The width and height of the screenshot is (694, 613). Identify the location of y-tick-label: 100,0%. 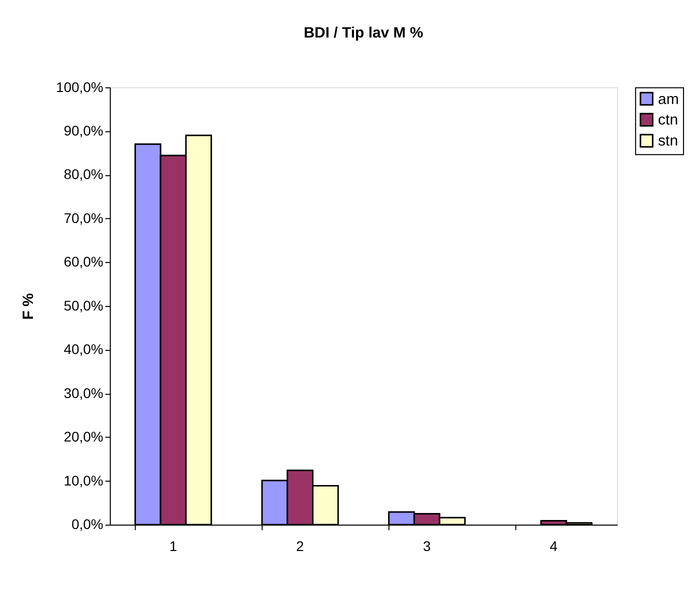
(80, 86).